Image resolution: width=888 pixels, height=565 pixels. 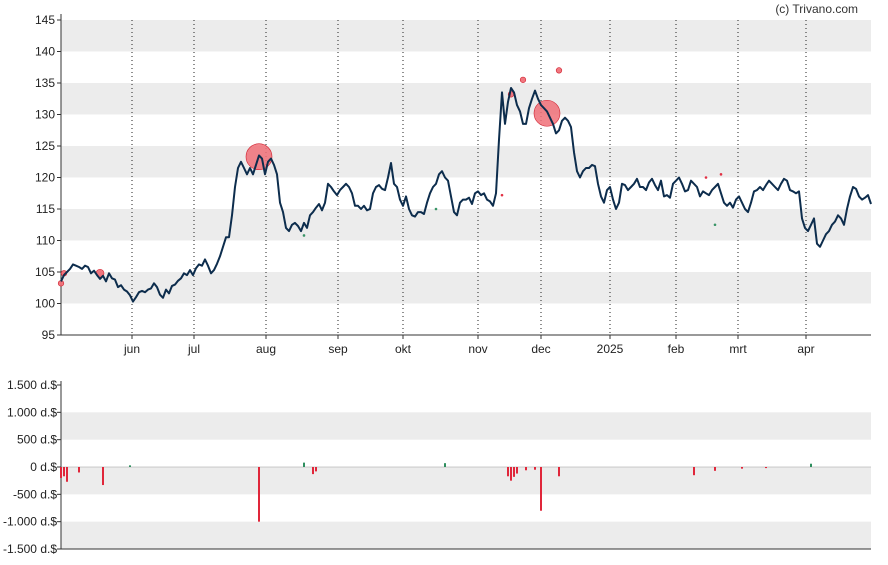 What do you see at coordinates (32, 412) in the screenshot?
I see `volume-y-tick-label: 1.000 d.$` at bounding box center [32, 412].